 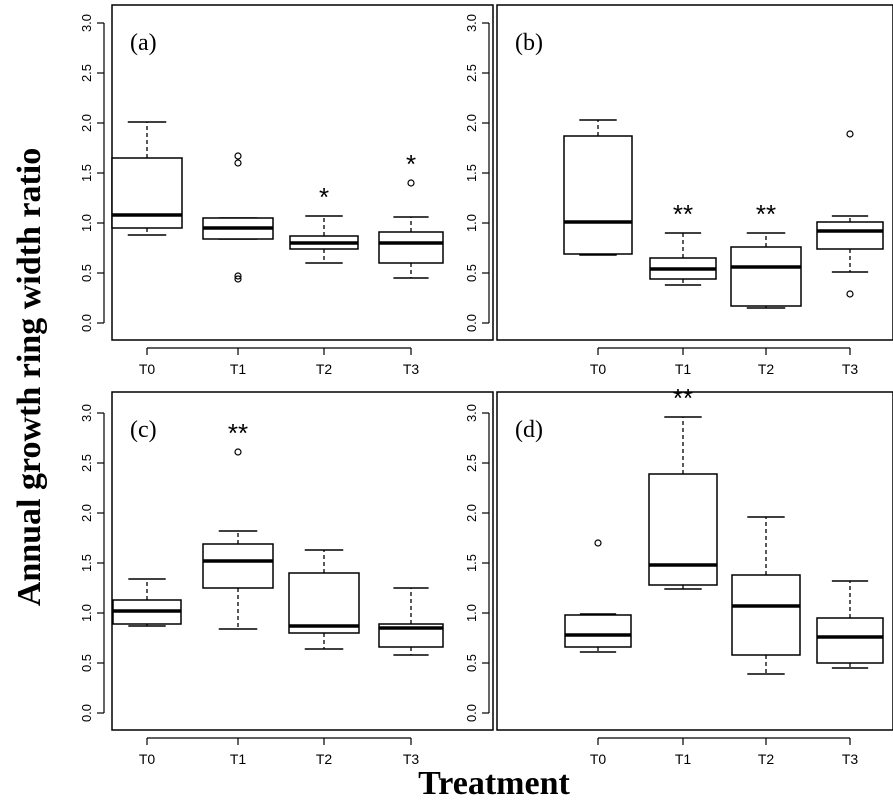 What do you see at coordinates (324, 223) in the screenshot?
I see `box-T2: *` at bounding box center [324, 223].